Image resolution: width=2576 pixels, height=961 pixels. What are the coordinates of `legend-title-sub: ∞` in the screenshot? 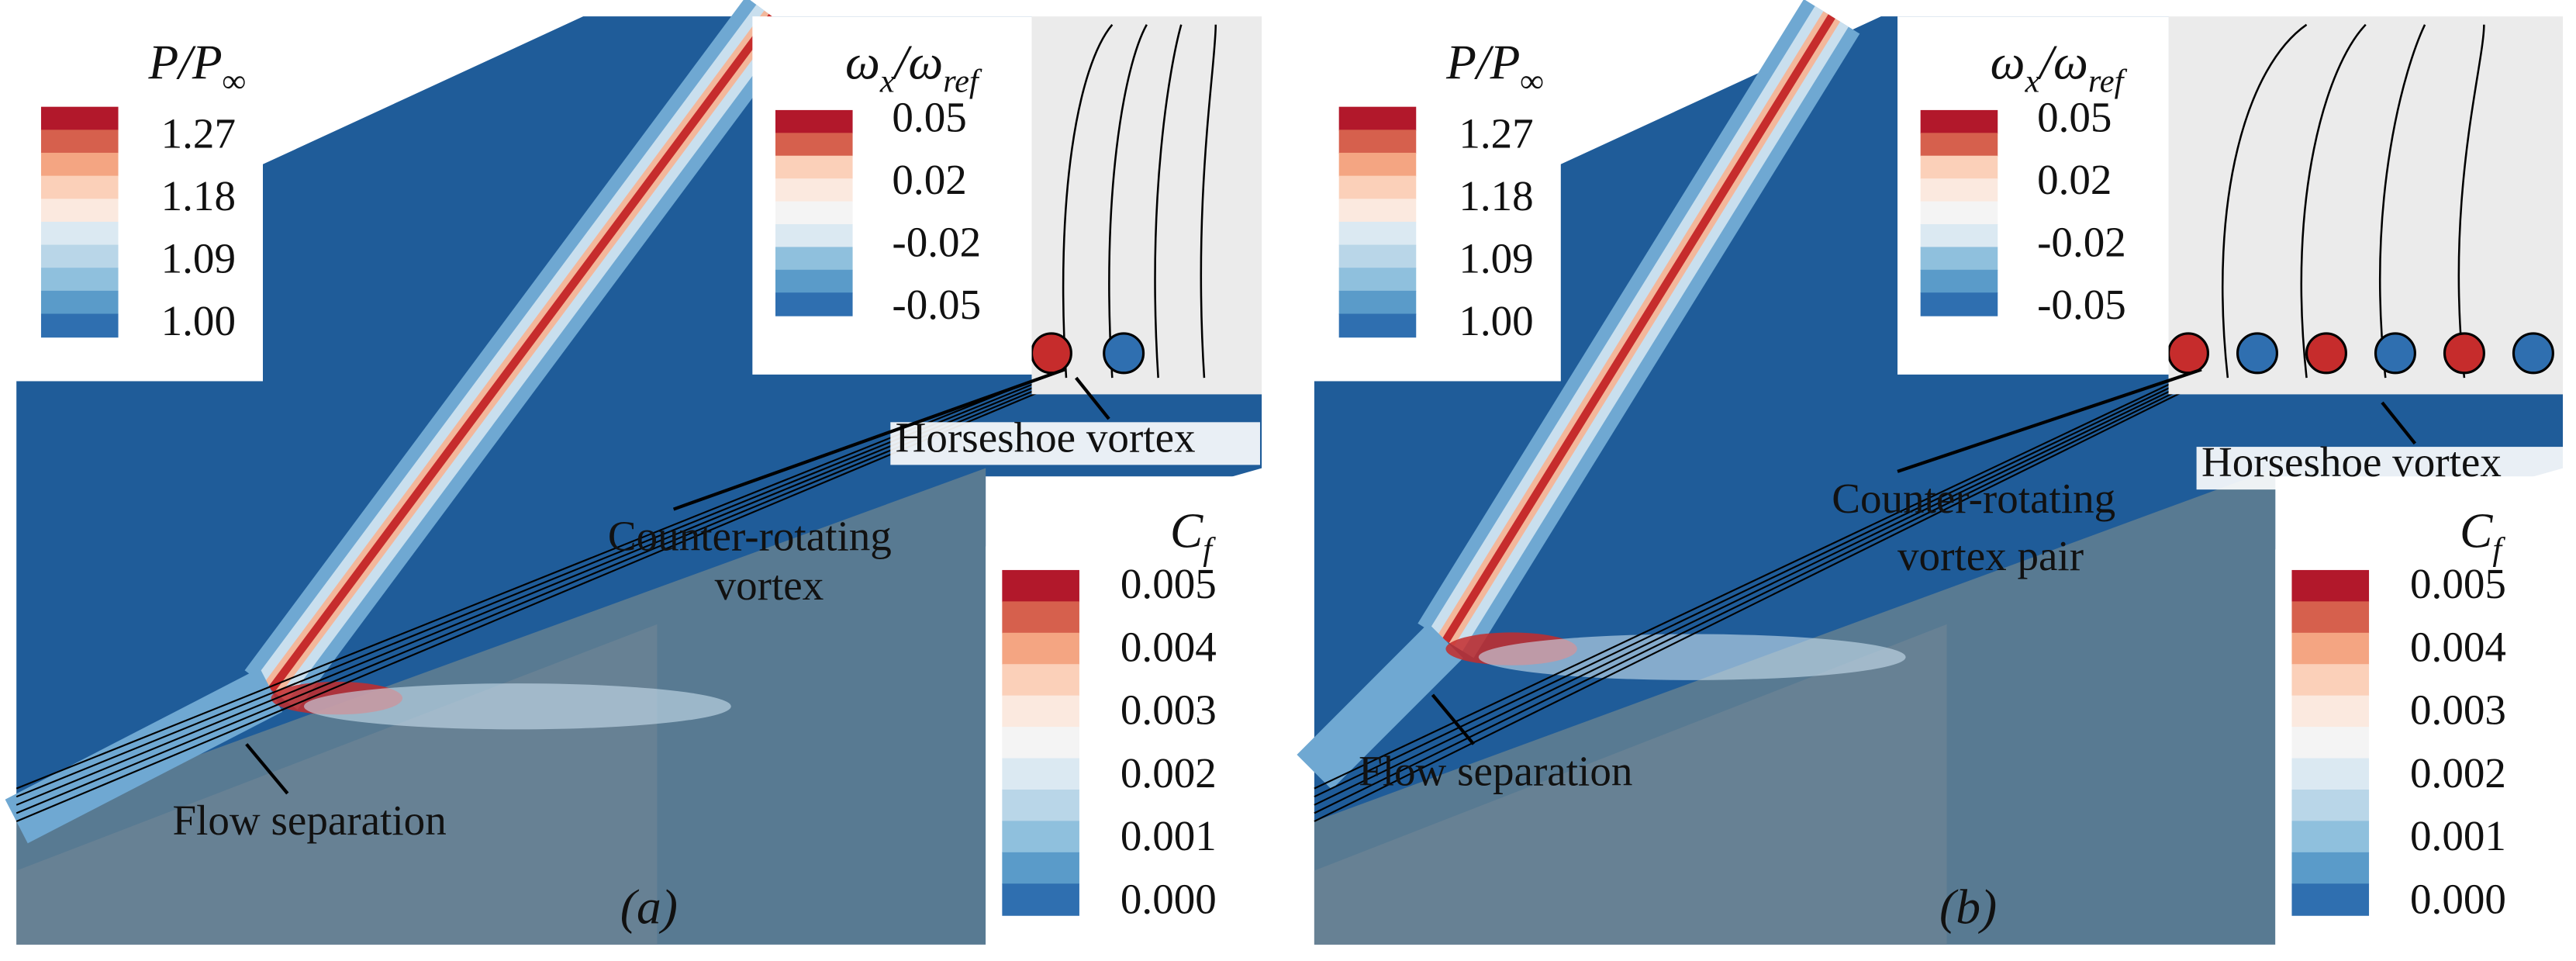 It's located at (234, 82).